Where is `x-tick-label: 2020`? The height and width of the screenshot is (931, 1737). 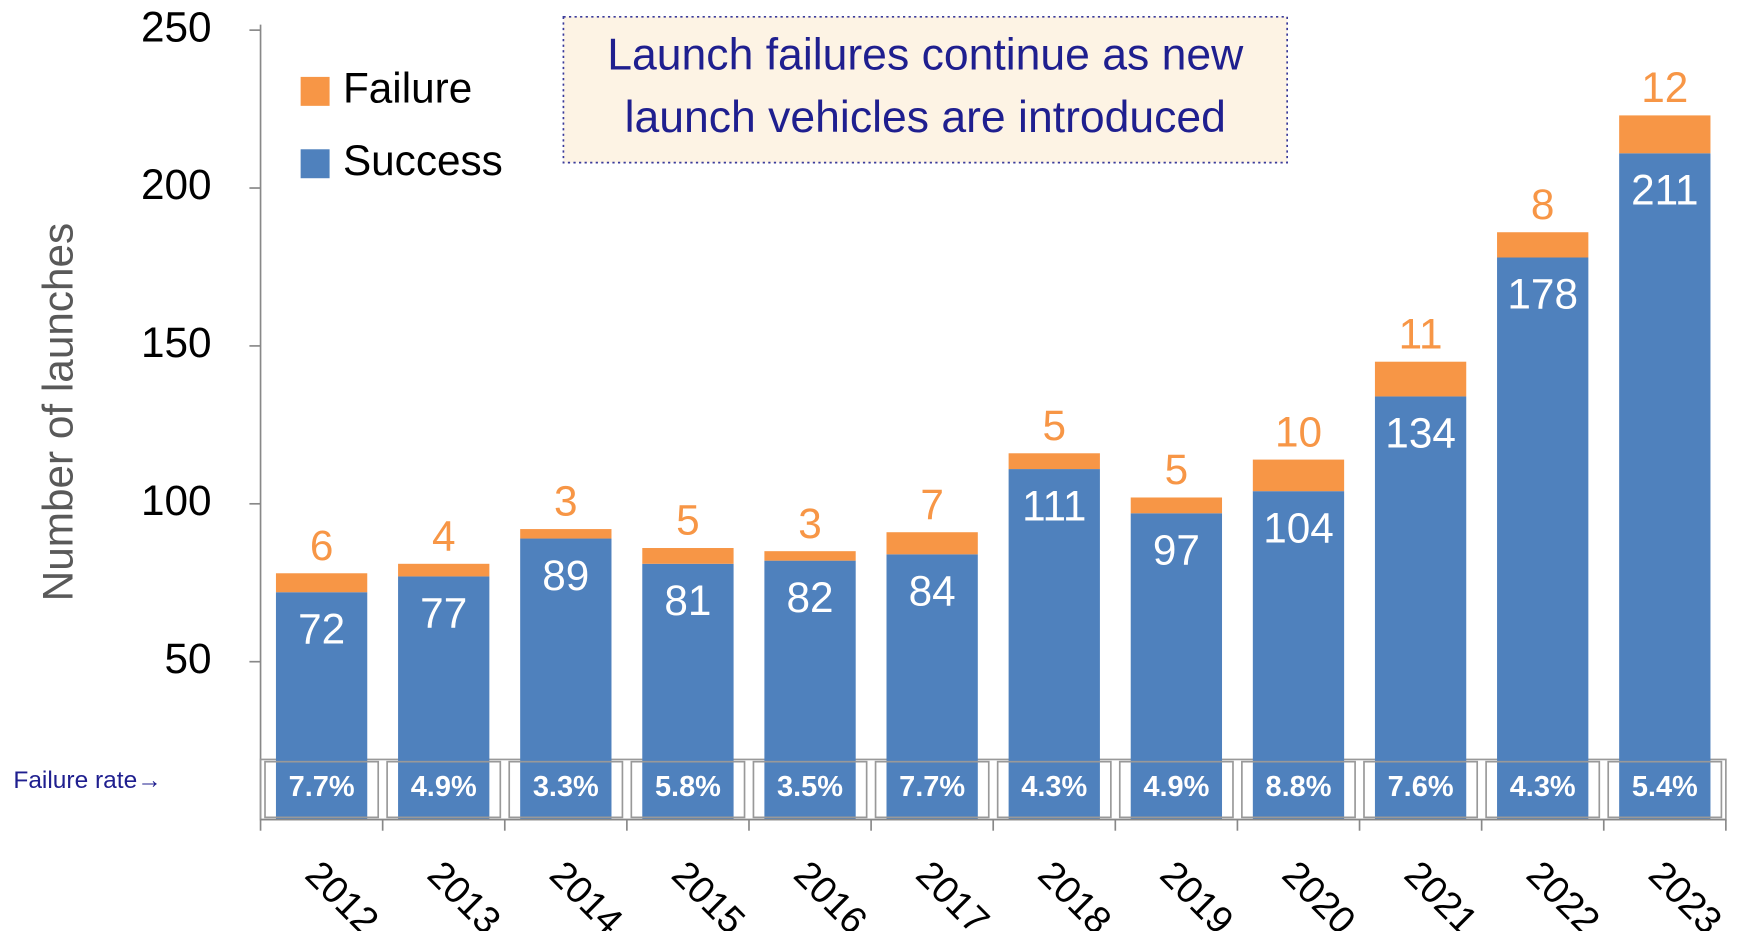
x-tick-label: 2020 is located at coordinates (1318, 892).